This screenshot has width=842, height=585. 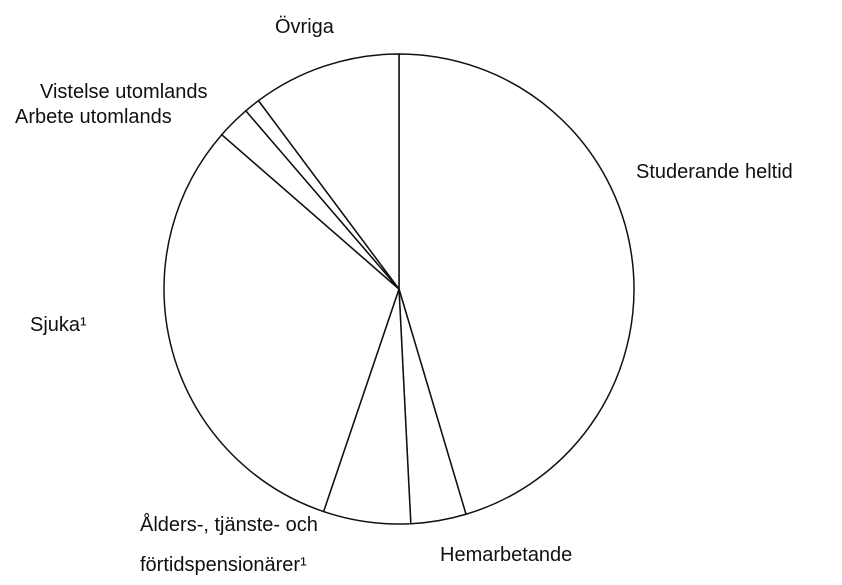 What do you see at coordinates (124, 92) in the screenshot?
I see `slice-label: Vistelse utomlands` at bounding box center [124, 92].